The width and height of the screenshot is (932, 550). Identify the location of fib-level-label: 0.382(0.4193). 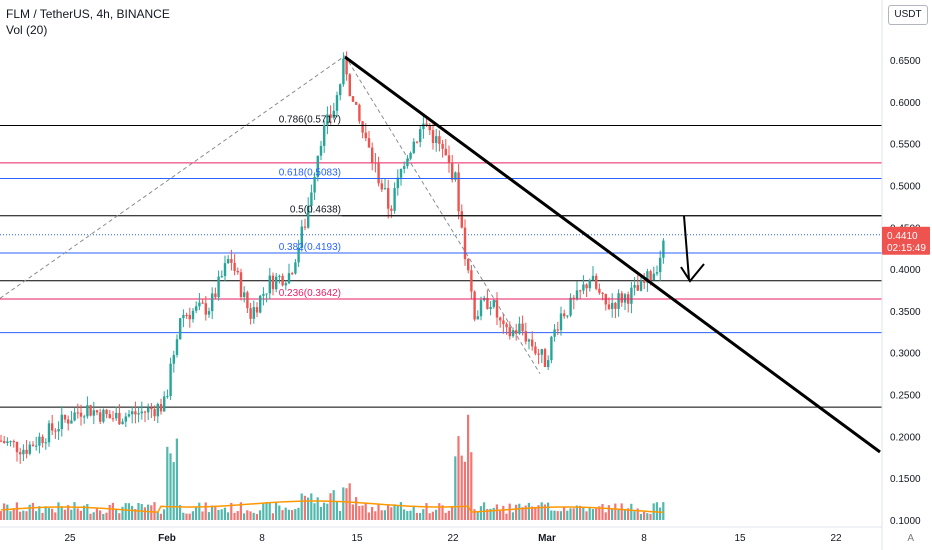
(310, 247).